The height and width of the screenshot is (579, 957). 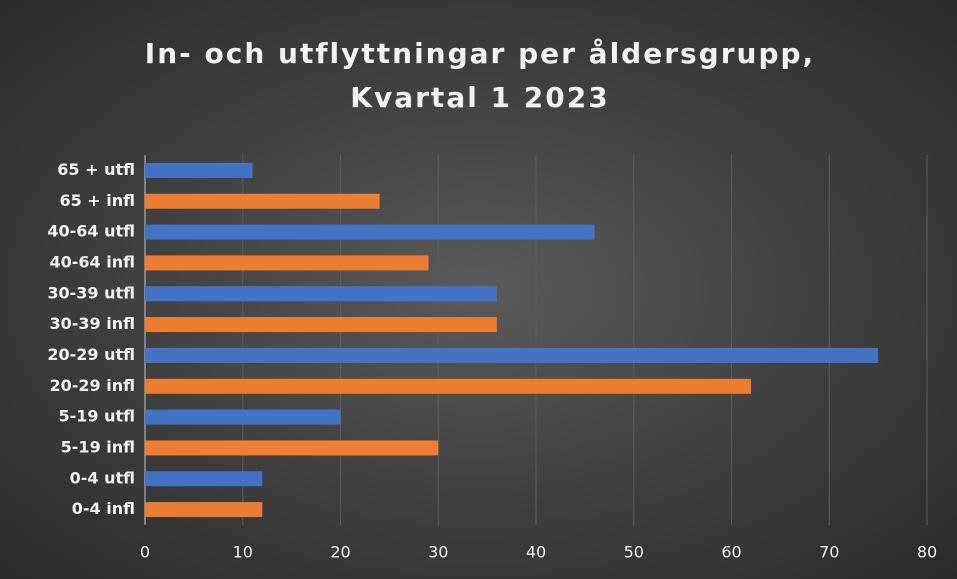 What do you see at coordinates (145, 552) in the screenshot?
I see `x-tick-label: 0` at bounding box center [145, 552].